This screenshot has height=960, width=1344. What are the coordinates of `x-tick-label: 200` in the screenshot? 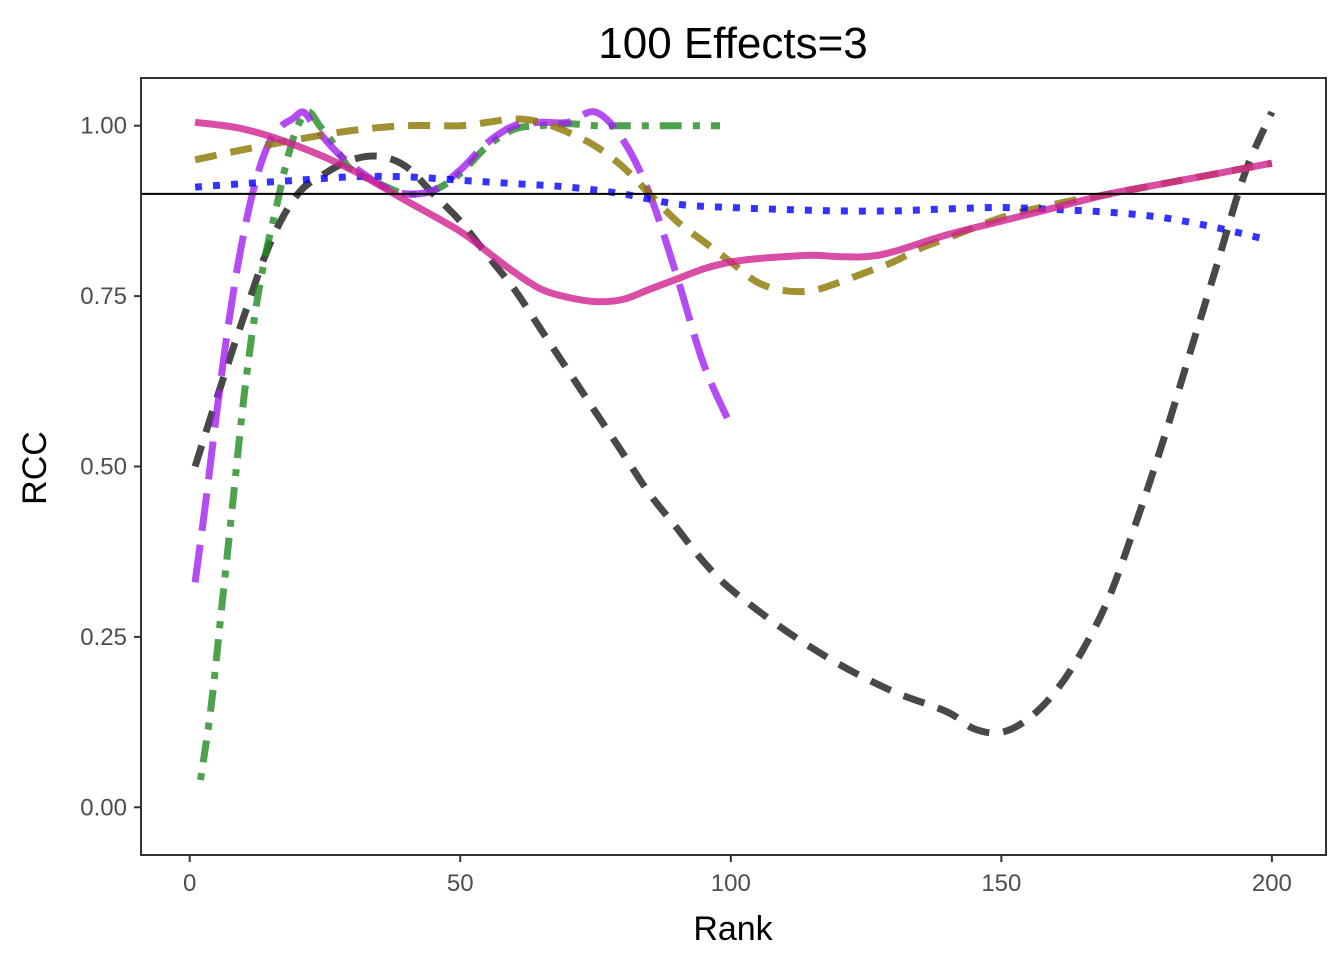 It's located at (1272, 883).